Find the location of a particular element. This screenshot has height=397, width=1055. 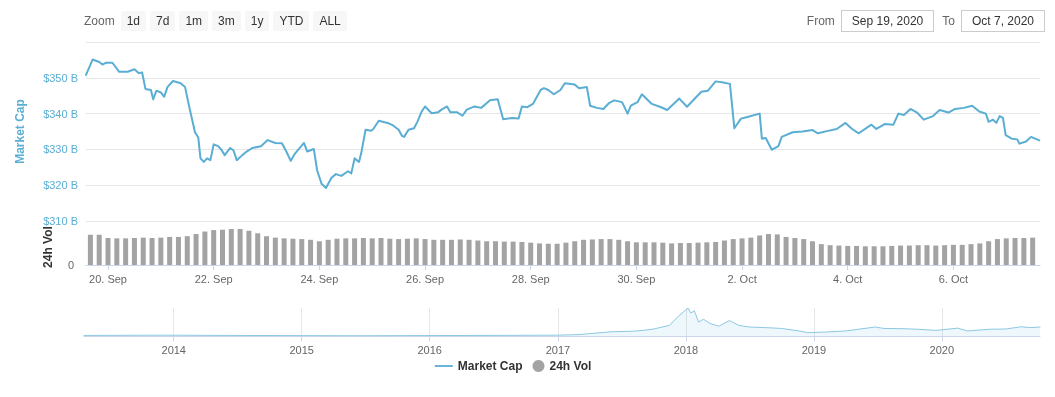

text: From is located at coordinates (820, 21).